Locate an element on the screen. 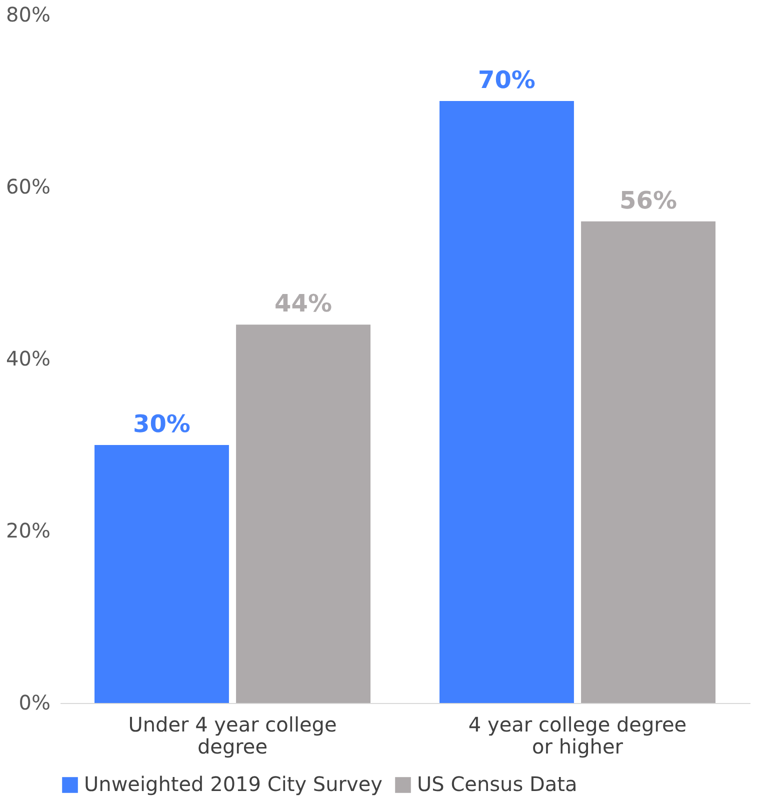 The width and height of the screenshot is (763, 809). text: 70% is located at coordinates (507, 80).